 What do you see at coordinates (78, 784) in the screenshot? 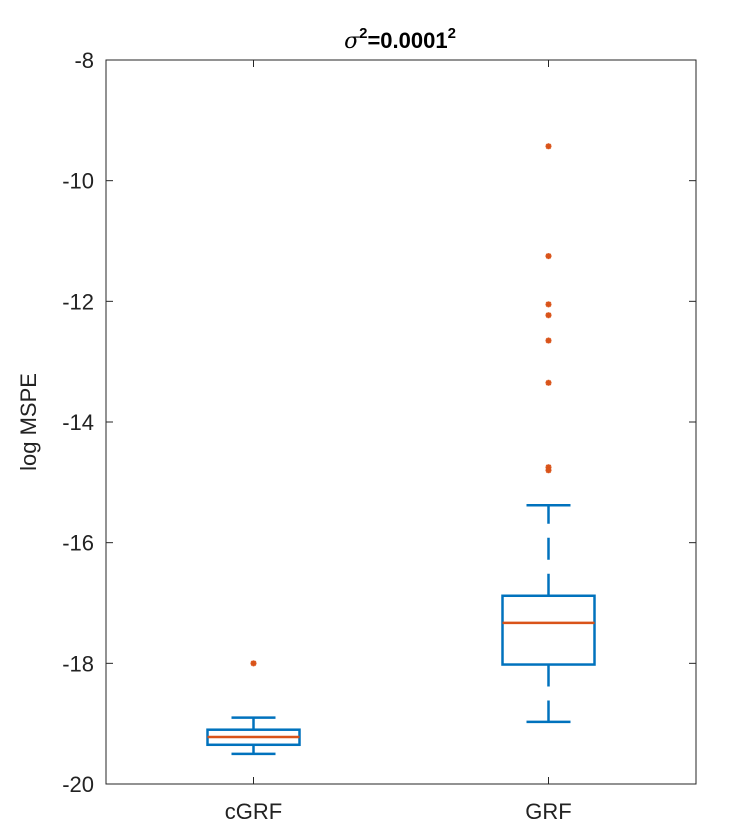
I see `y-tick-label: -20` at bounding box center [78, 784].